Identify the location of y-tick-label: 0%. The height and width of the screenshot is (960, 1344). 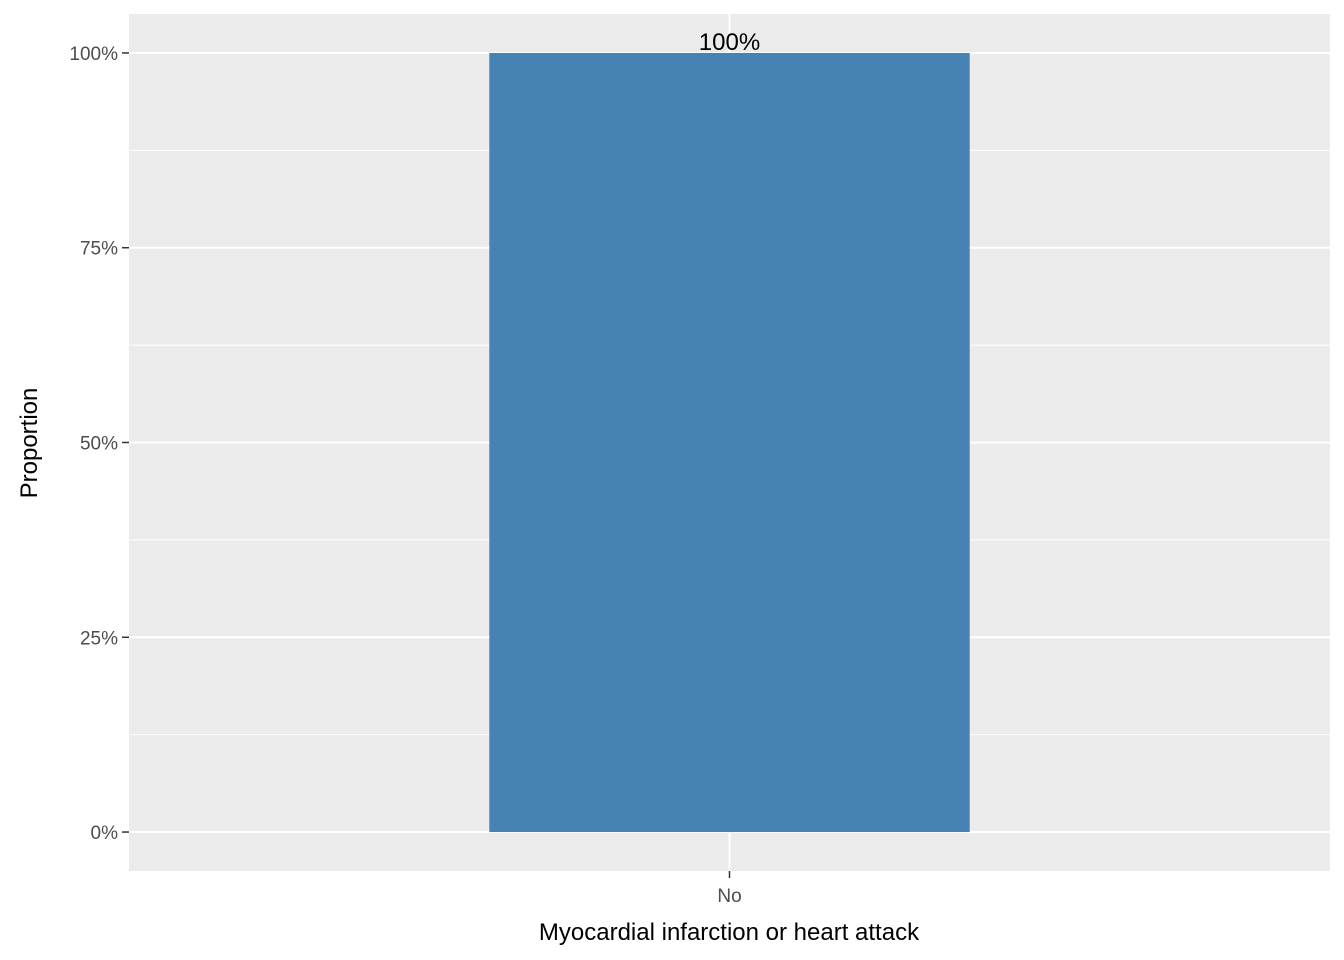
(105, 833).